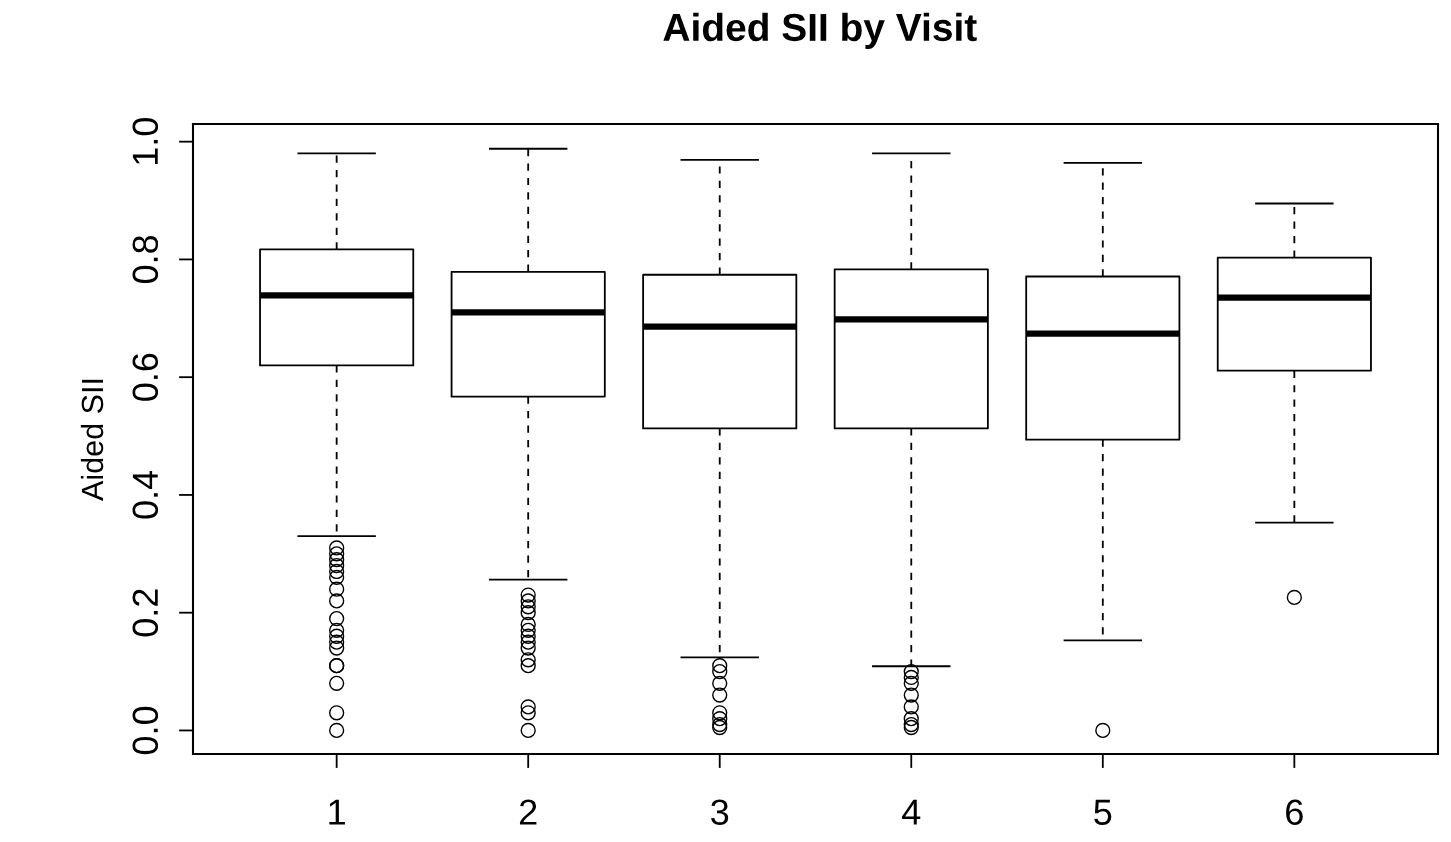  What do you see at coordinates (145, 730) in the screenshot?
I see `y-tick-label: 0.0` at bounding box center [145, 730].